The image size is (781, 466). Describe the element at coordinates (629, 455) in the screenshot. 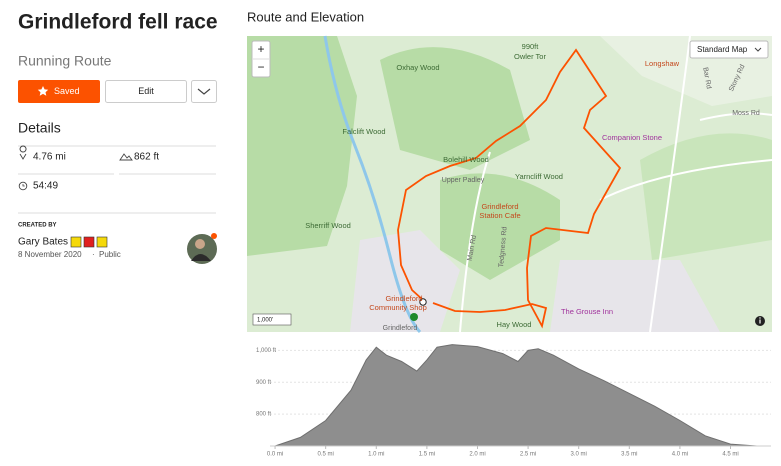

I see `x-tick-label: 3.5 mi` at that location.